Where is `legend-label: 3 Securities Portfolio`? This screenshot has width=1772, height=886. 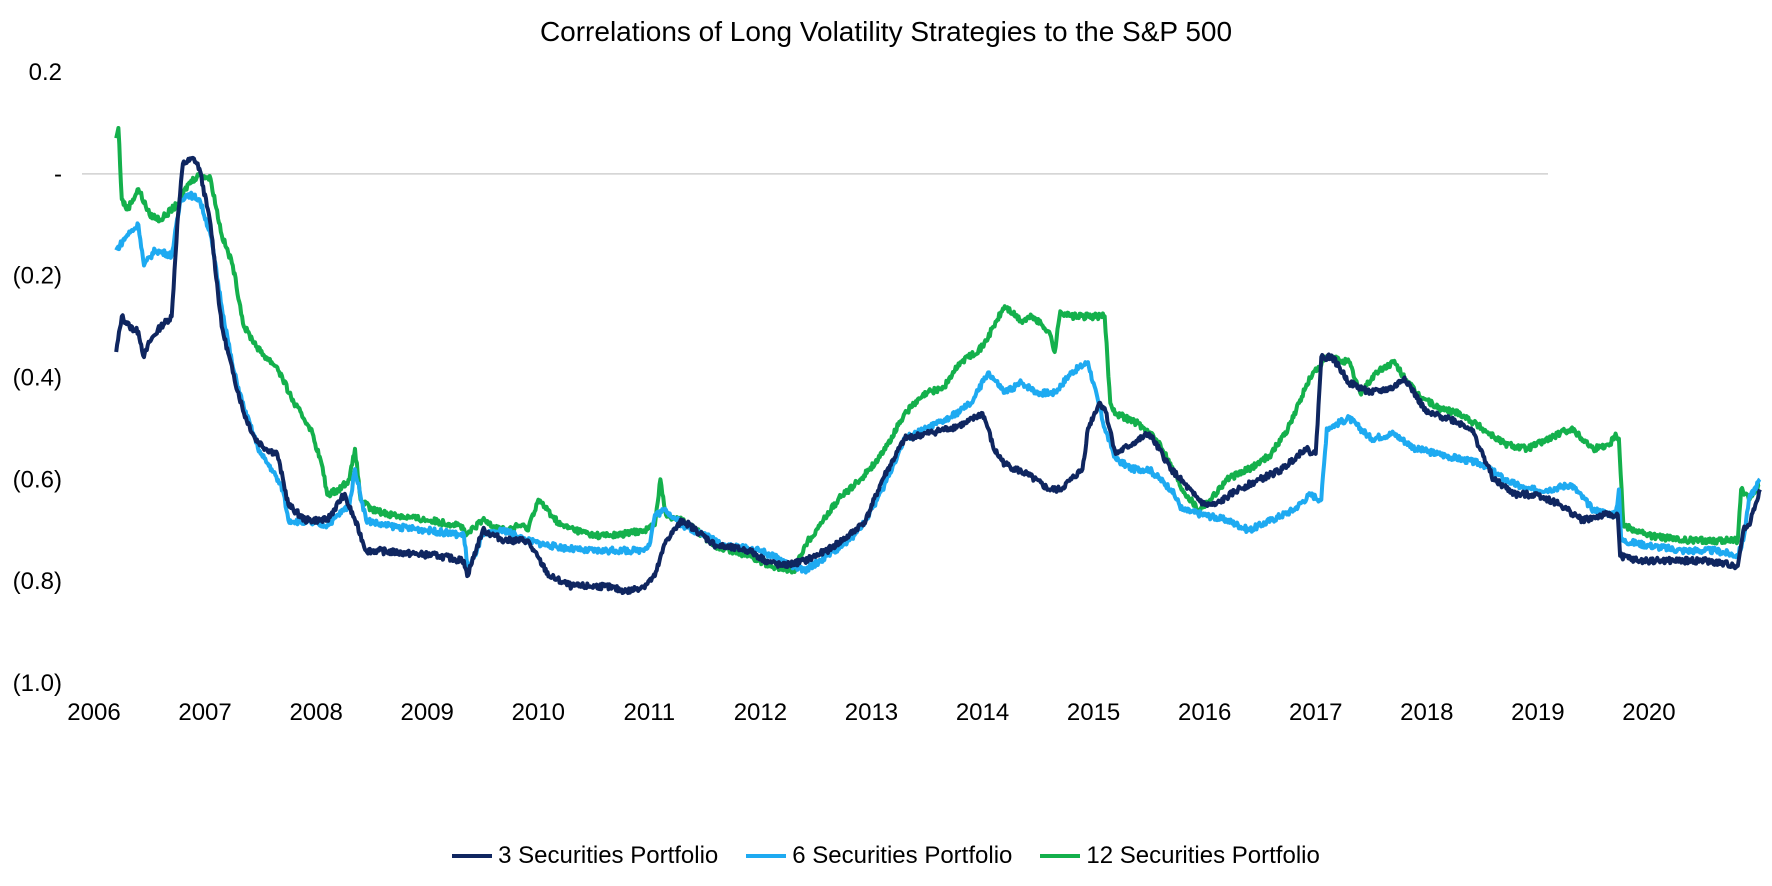 legend-label: 3 Securities Portfolio is located at coordinates (608, 855).